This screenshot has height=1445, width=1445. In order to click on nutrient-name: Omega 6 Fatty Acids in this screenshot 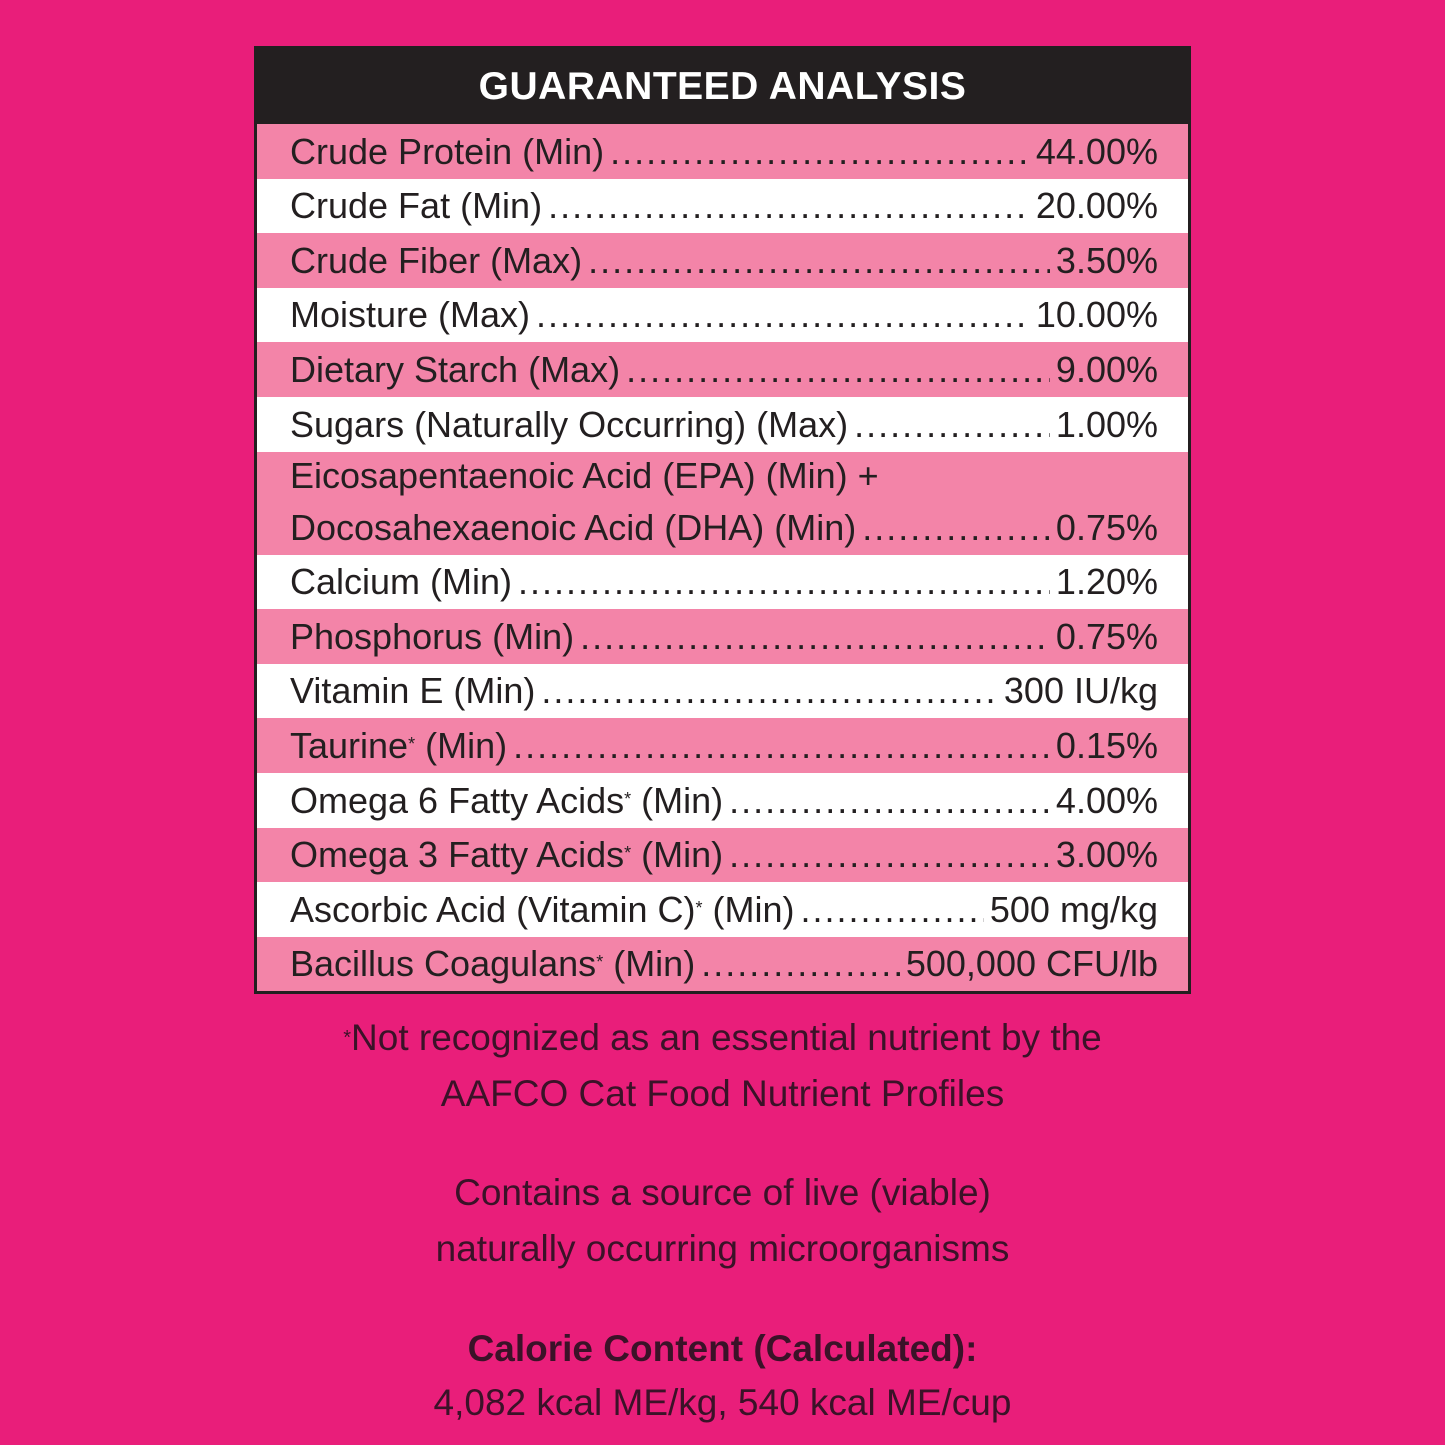, I will do `click(457, 800)`.